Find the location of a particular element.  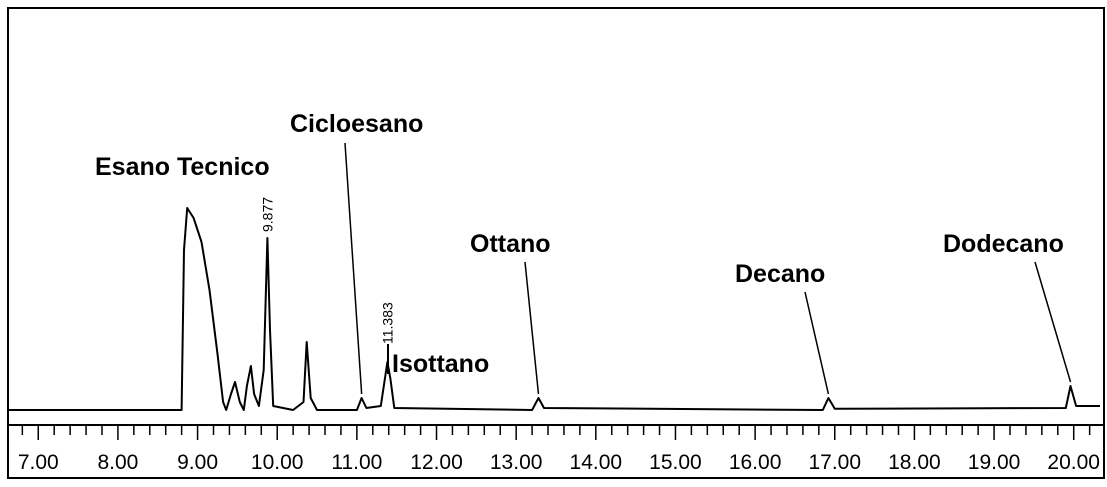

x-tick-label: 10.00 is located at coordinates (277, 462).